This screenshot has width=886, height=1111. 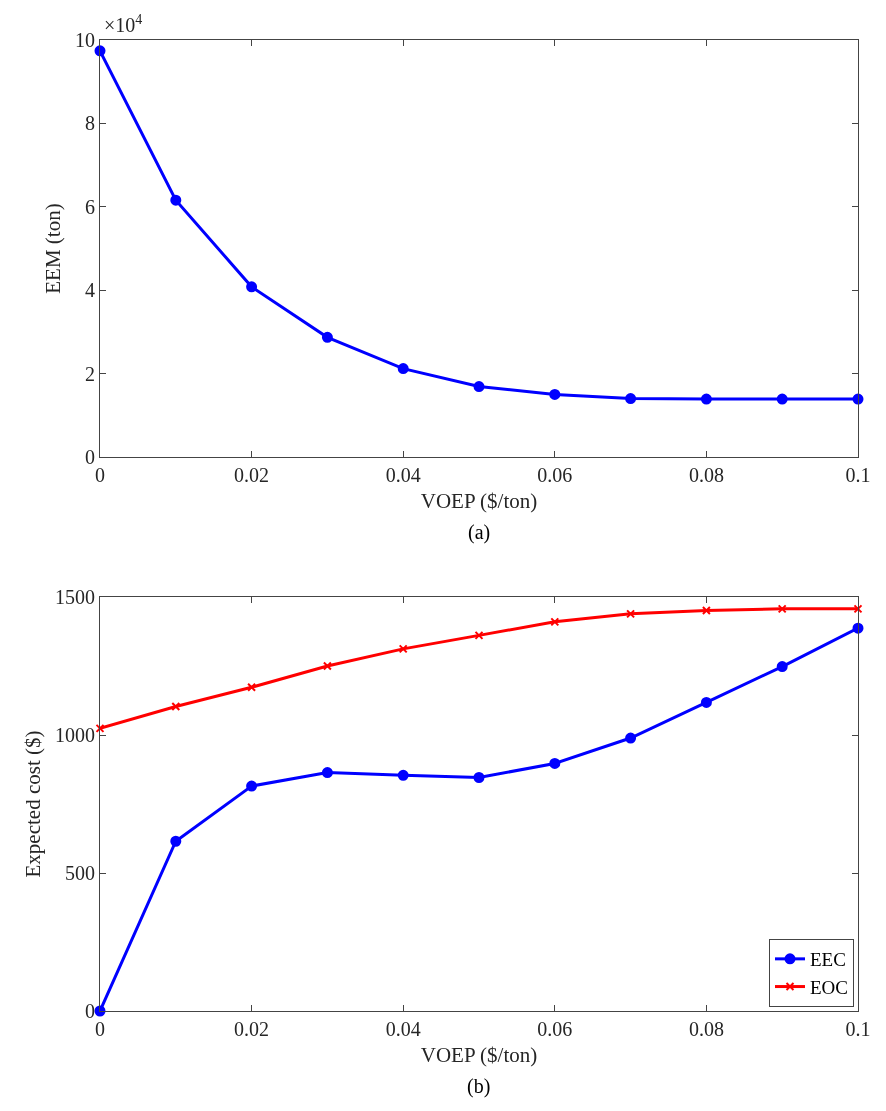 I want to click on legend-label: EOC, so click(x=829, y=987).